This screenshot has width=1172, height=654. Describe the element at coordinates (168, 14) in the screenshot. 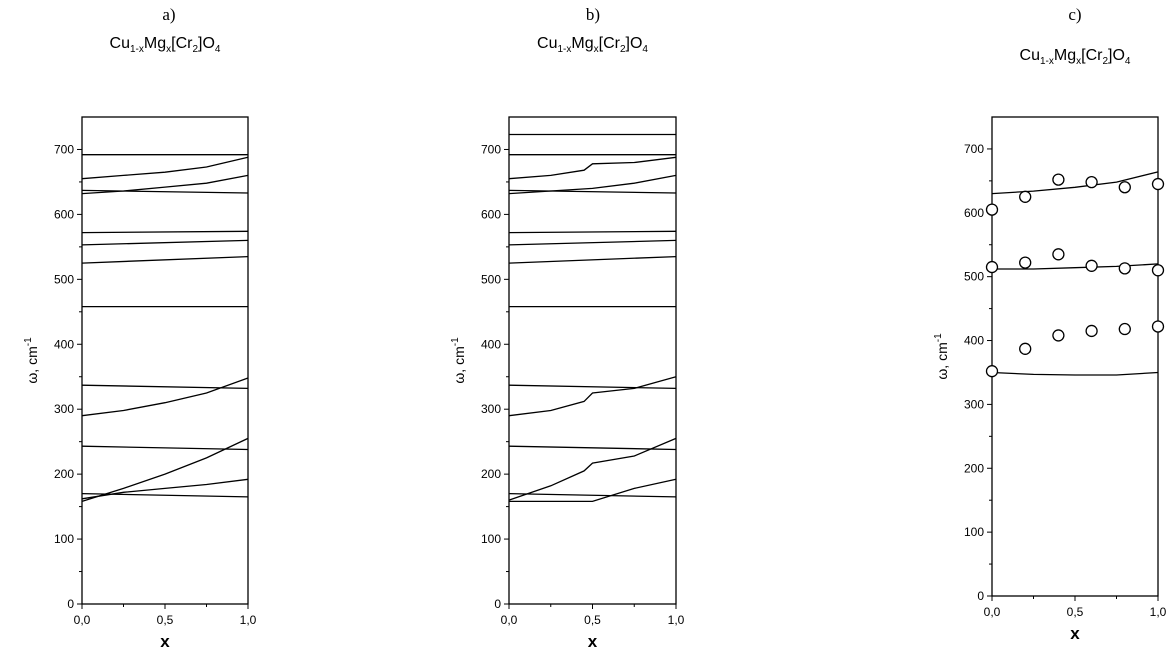

I see `panel-letter: a)` at that location.